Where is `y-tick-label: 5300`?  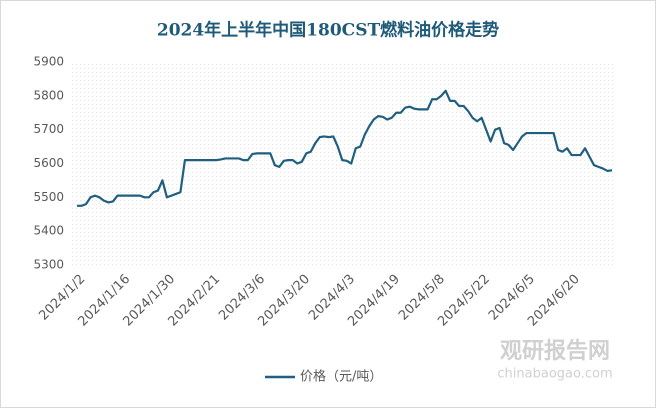 y-tick-label: 5300 is located at coordinates (48, 265).